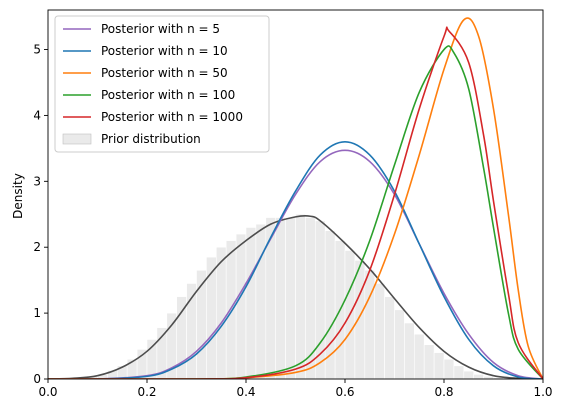 Image resolution: width=565 pixels, height=413 pixels. I want to click on x-tick-label: 0.8, so click(443, 392).